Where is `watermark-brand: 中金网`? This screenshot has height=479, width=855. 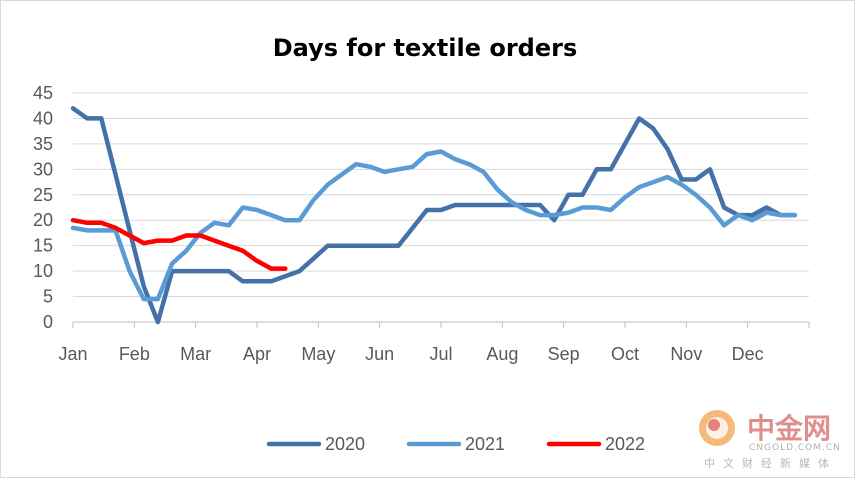
watermark-brand: 中金网 is located at coordinates (789, 428).